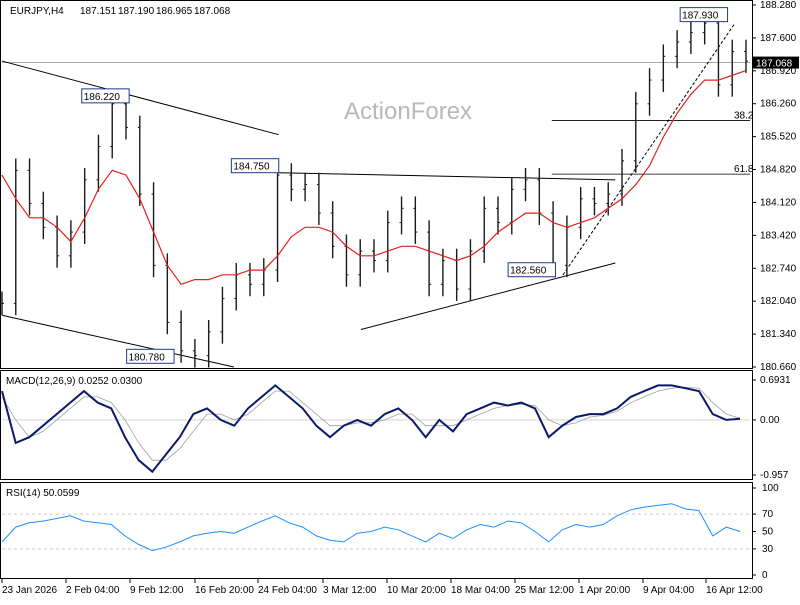  What do you see at coordinates (669, 590) in the screenshot?
I see `xtick-label: 9 Apr 04:00` at bounding box center [669, 590].